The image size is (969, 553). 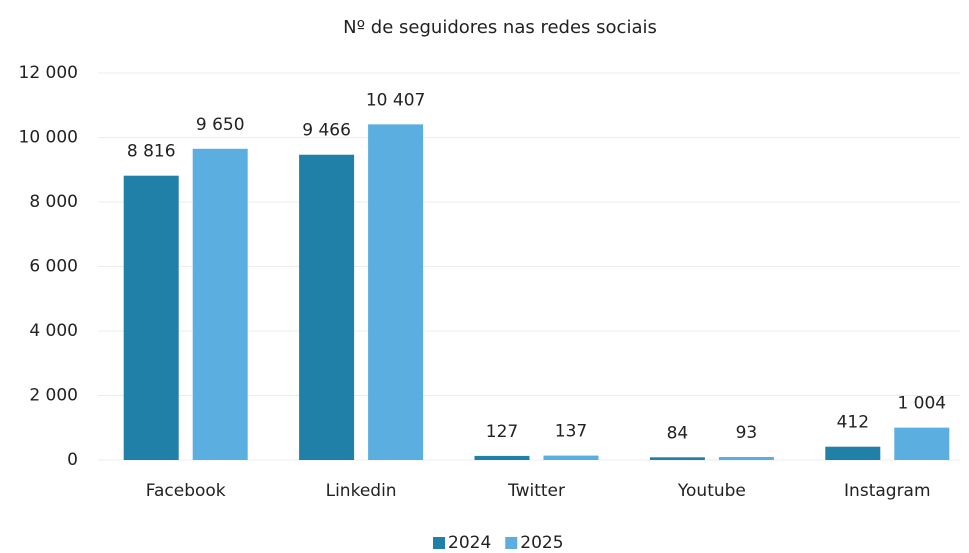 I want to click on value-label: 10 407, so click(x=395, y=100).